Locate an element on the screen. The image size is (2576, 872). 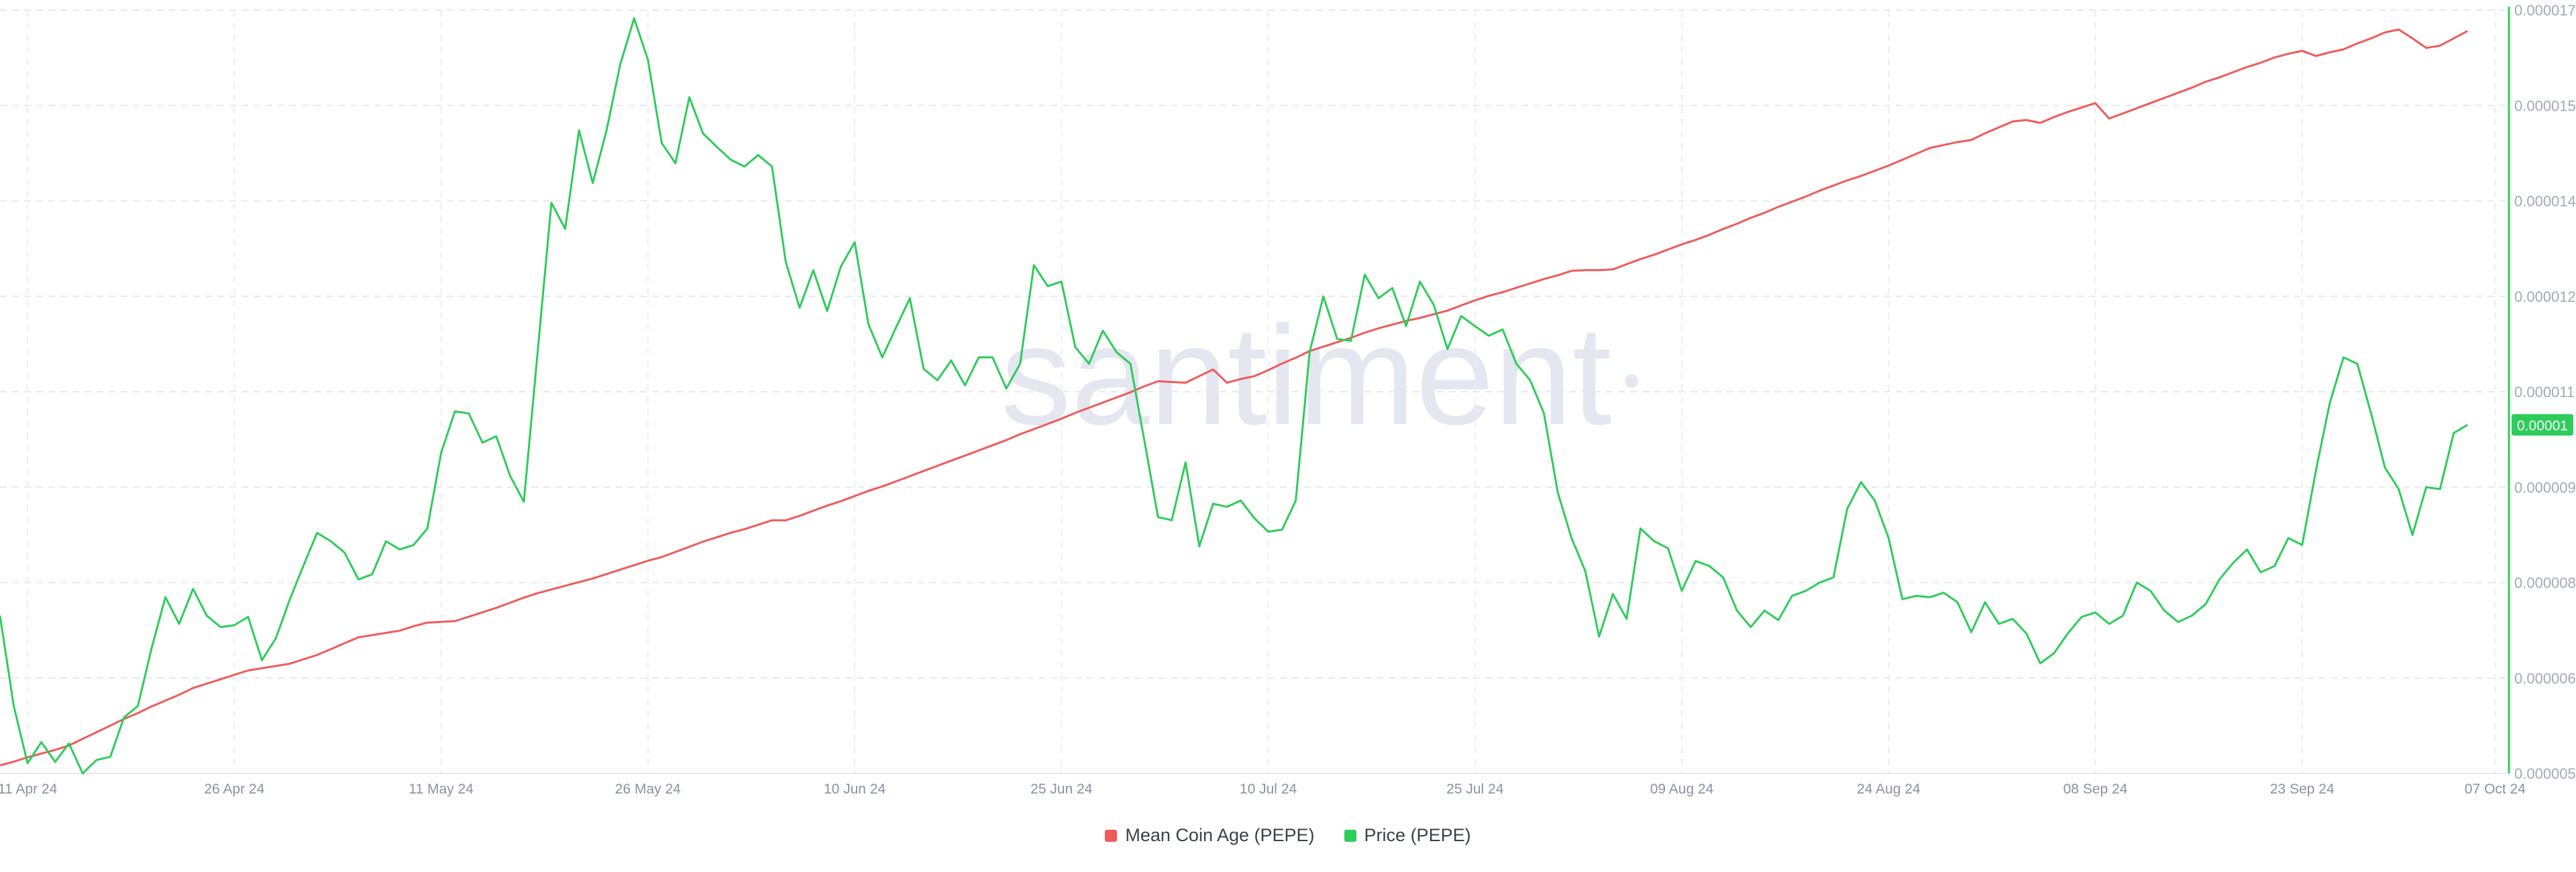
y-tick-label: 0.000012 is located at coordinates (2545, 296).